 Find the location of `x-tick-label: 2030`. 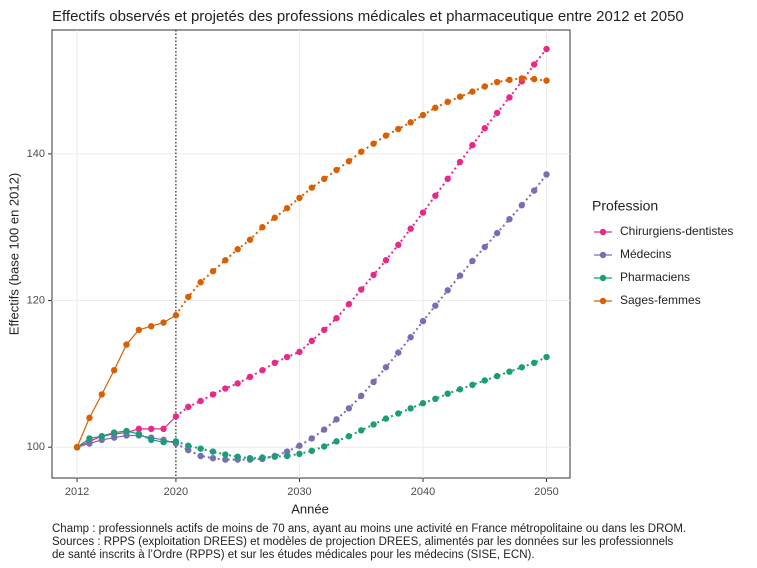

x-tick-label: 2030 is located at coordinates (299, 492).